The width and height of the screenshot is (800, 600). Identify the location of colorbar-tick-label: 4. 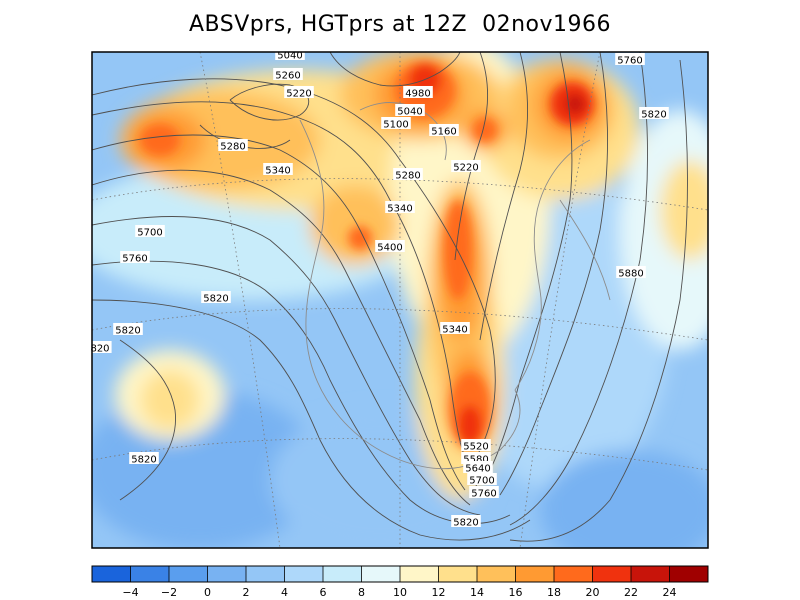
(284, 592).